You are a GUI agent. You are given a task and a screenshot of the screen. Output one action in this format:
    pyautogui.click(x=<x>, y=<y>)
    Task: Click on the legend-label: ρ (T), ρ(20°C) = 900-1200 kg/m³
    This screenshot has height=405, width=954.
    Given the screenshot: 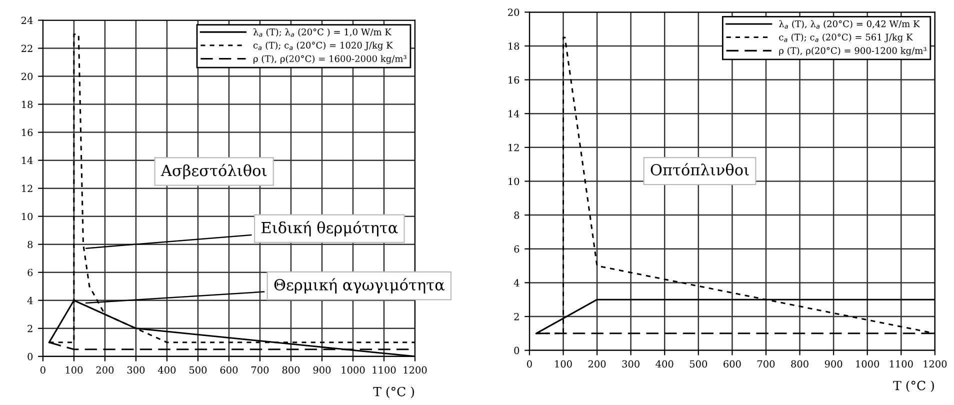 What is the action you would take?
    pyautogui.click(x=852, y=51)
    